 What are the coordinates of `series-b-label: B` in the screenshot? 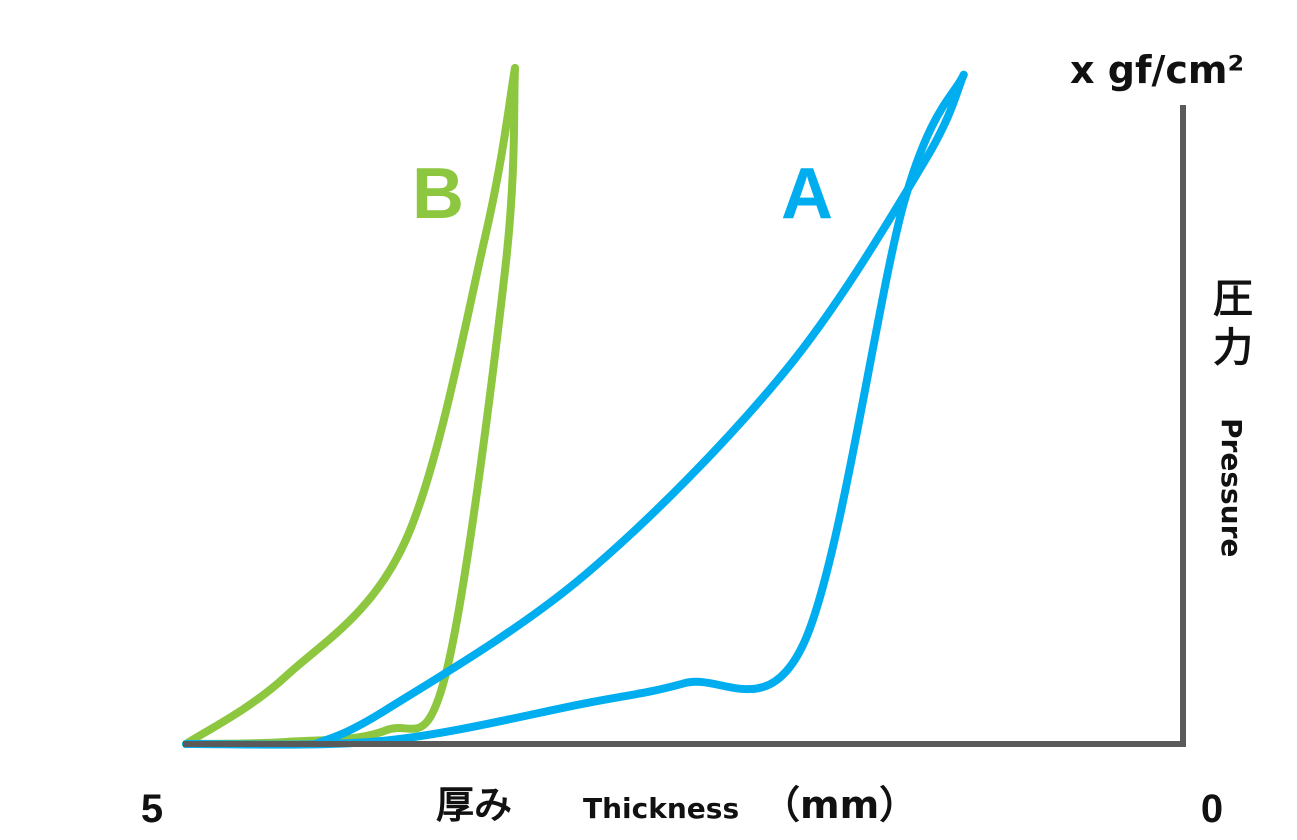 It's located at (438, 194).